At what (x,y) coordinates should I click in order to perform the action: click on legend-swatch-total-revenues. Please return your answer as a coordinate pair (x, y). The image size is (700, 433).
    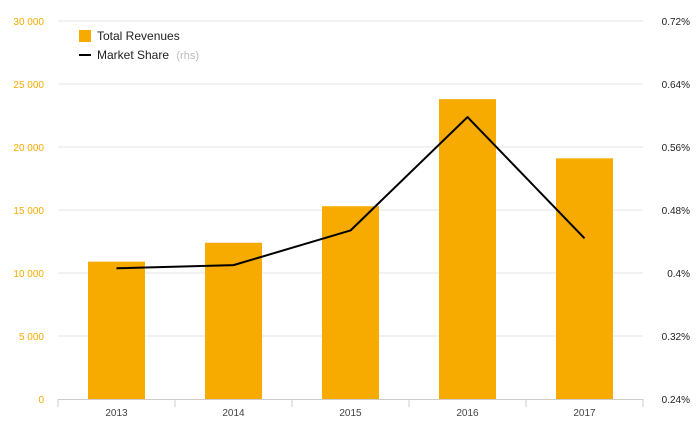
    Looking at the image, I should click on (85, 36).